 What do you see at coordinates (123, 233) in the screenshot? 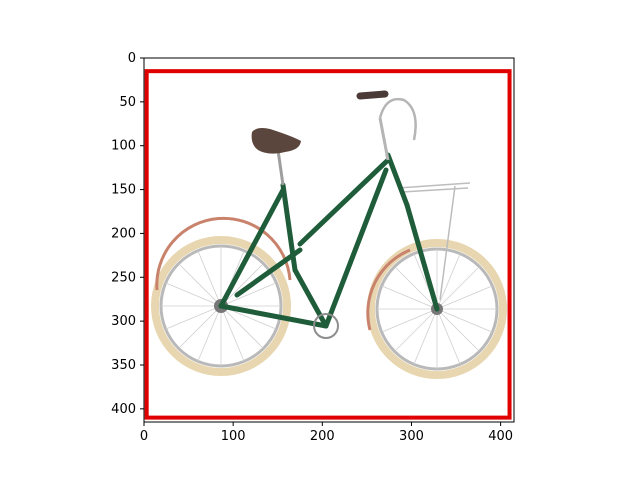
I see `y-tick-label: 200` at bounding box center [123, 233].